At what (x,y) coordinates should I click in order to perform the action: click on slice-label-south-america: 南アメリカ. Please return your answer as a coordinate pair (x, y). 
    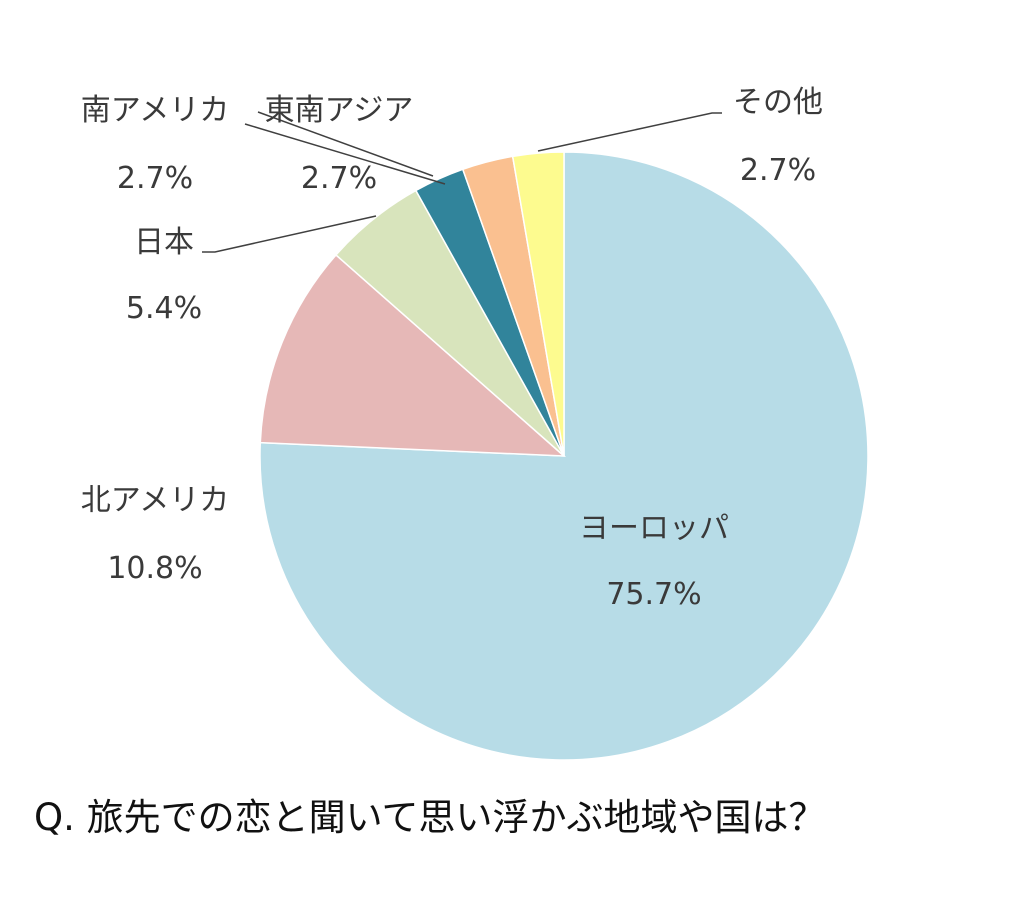
    Looking at the image, I should click on (155, 110).